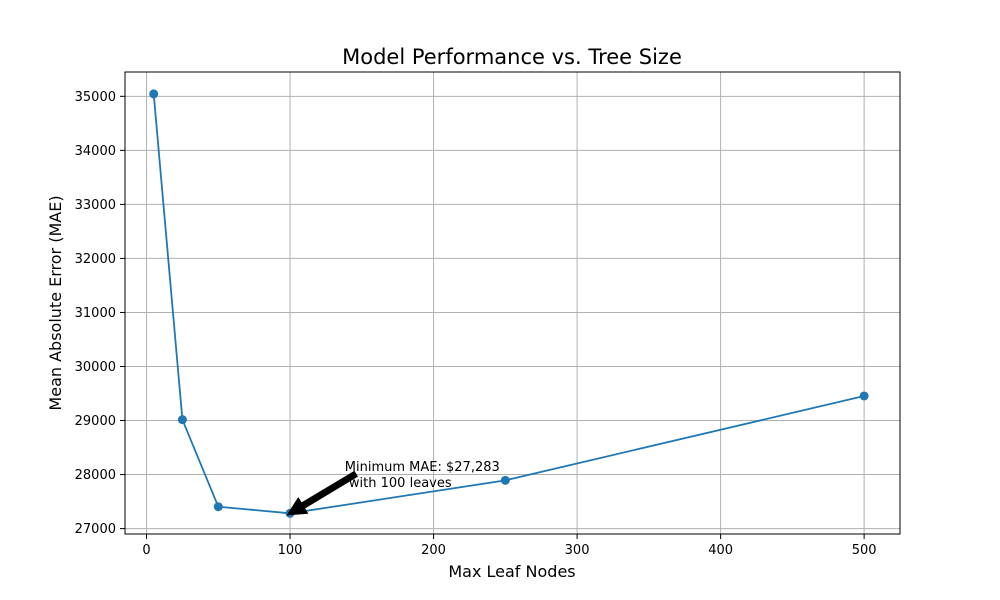 The width and height of the screenshot is (1000, 600). I want to click on annotation-arrow, so click(322, 493).